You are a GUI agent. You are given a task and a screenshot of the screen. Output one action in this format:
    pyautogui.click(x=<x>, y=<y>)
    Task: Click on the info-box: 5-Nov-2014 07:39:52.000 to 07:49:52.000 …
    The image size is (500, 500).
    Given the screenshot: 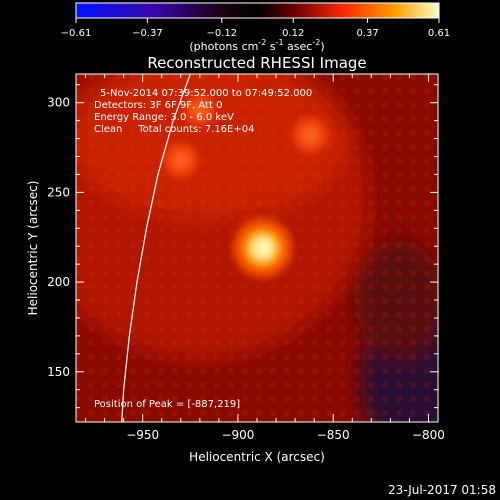 What is the action you would take?
    pyautogui.click(x=203, y=111)
    